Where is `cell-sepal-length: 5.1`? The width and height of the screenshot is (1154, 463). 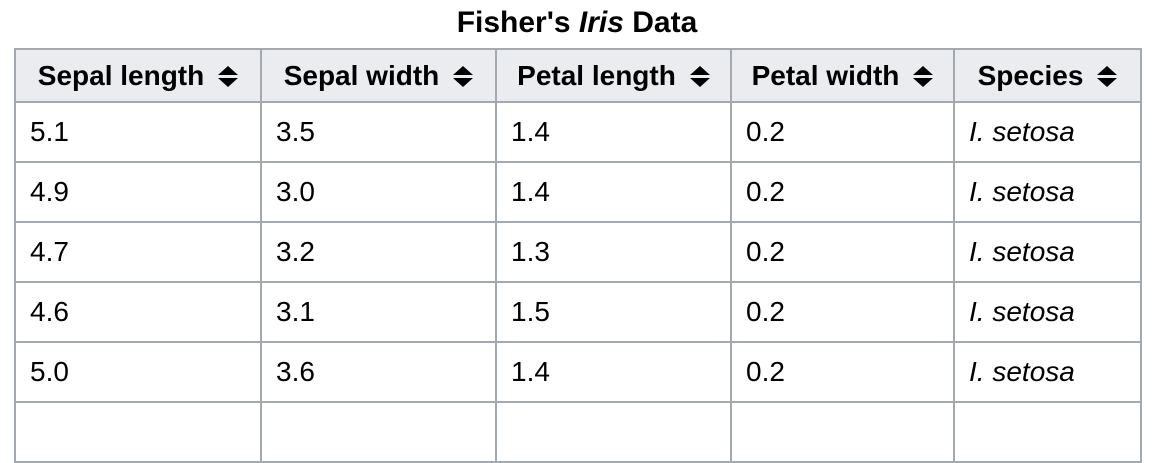 cell-sepal-length: 5.1 is located at coordinates (138, 132).